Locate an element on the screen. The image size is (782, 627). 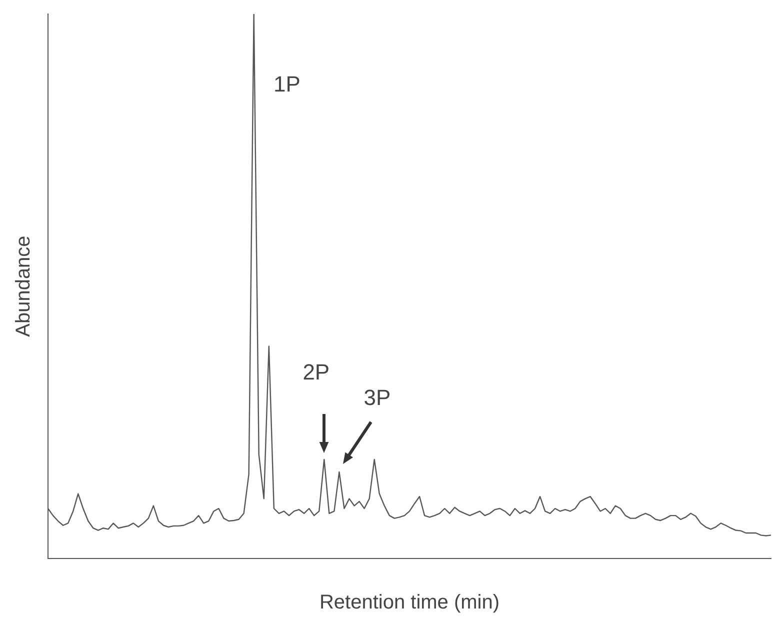
x-axis-title: Retention time (min) is located at coordinates (409, 603).